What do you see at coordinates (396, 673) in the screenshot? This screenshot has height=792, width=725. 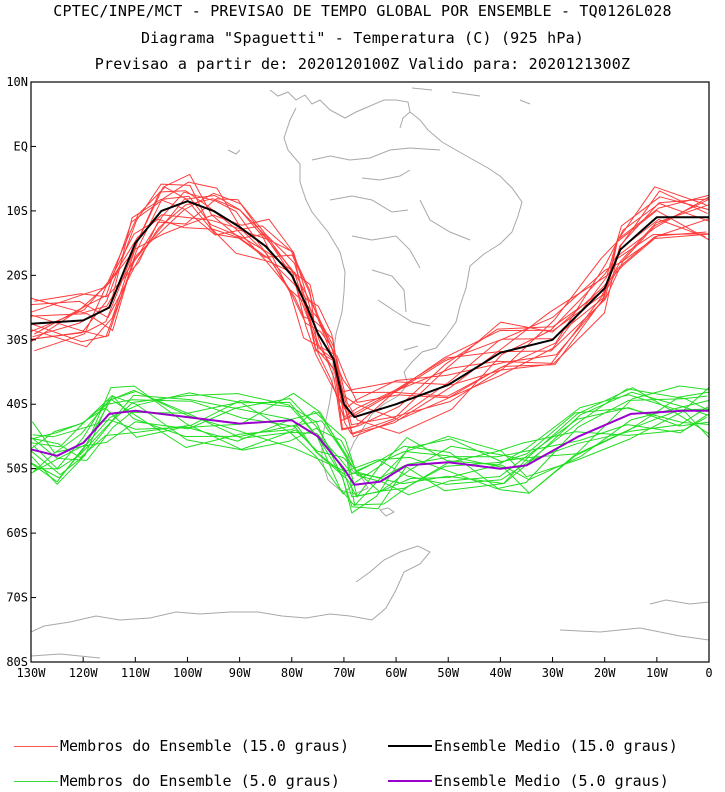 I see `lon-tick-label: 60W` at bounding box center [396, 673].